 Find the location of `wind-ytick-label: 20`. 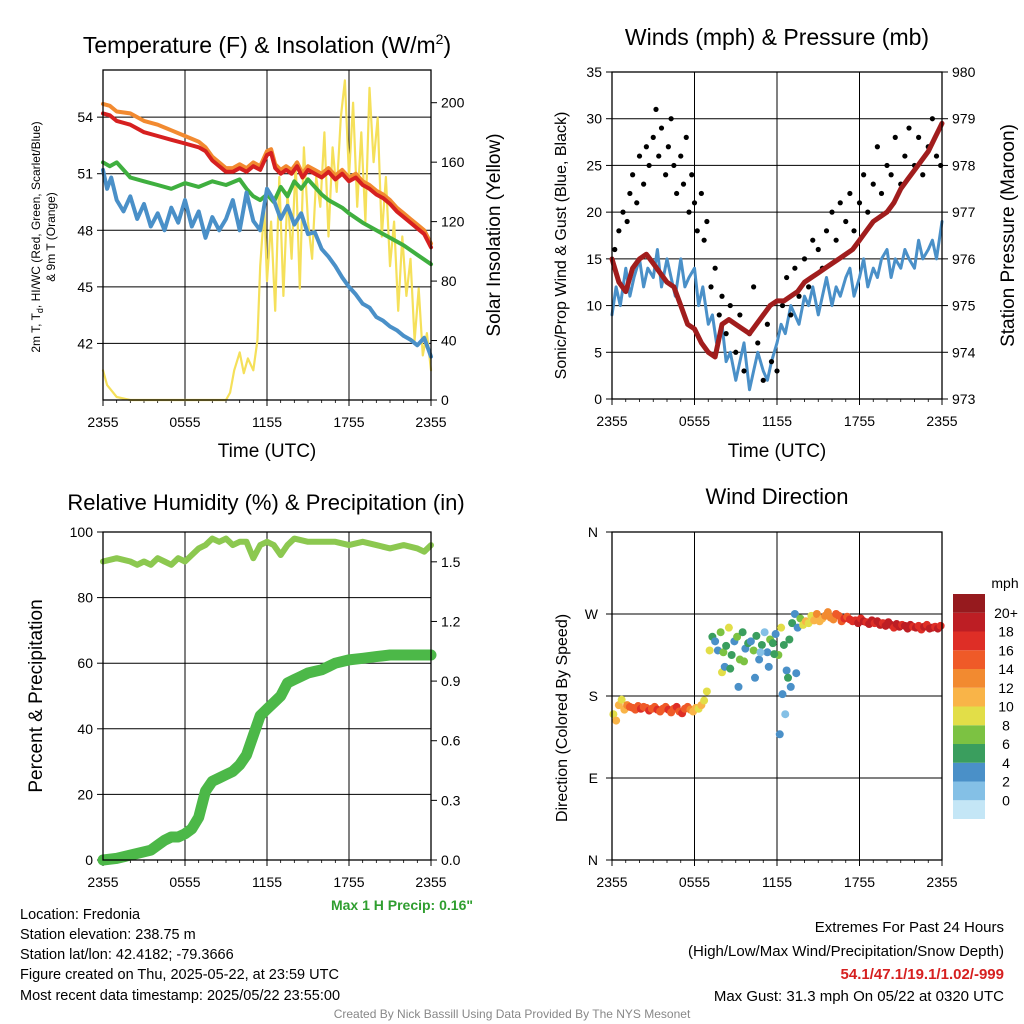

wind-ytick-label: 20 is located at coordinates (594, 212).